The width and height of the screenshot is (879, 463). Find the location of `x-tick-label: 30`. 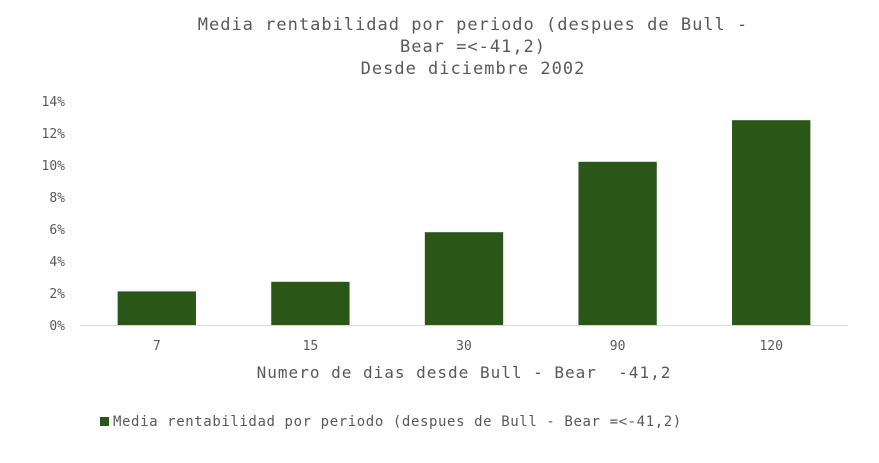

x-tick-label: 30 is located at coordinates (464, 346).